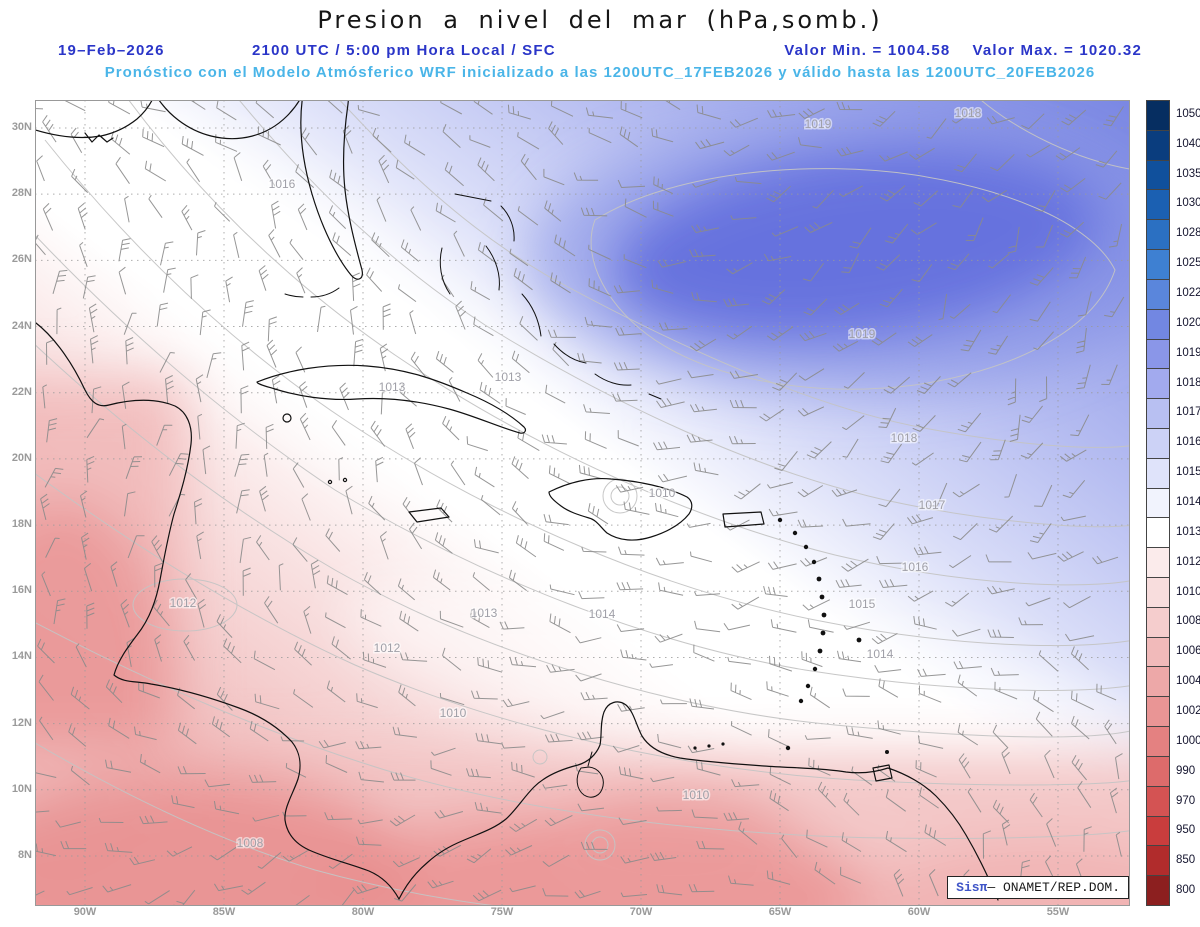 This screenshot has height=927, width=1200. Describe the element at coordinates (111, 50) in the screenshot. I see `valid-date: 19–Feb–2026` at that location.